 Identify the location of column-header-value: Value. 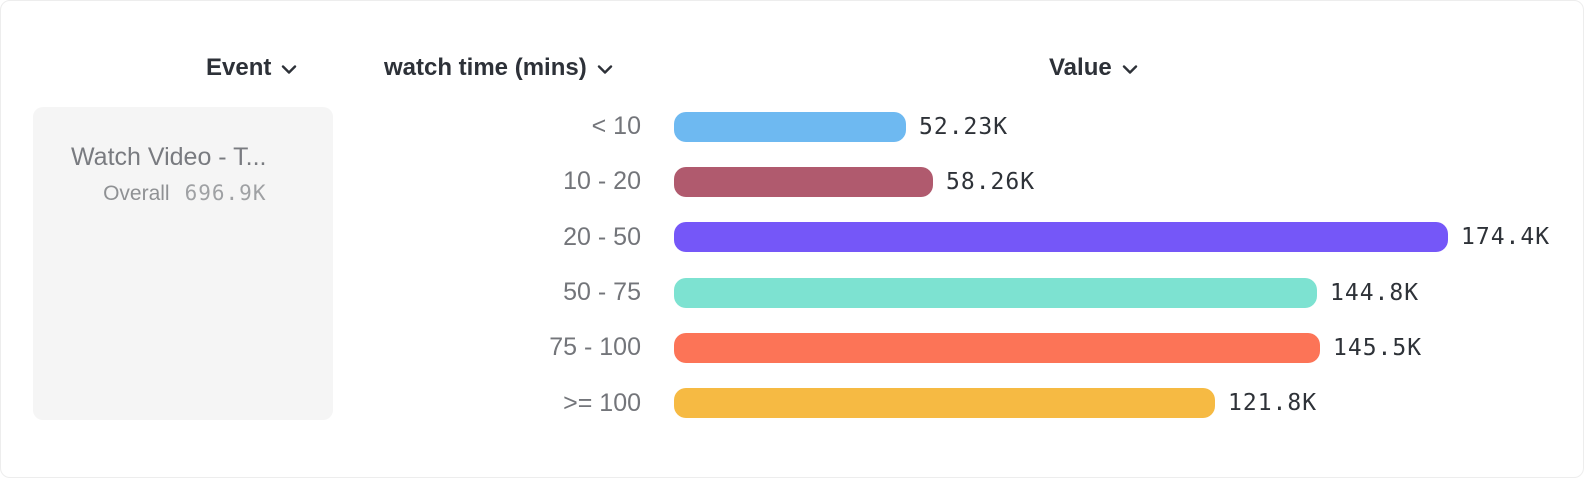
(1093, 68).